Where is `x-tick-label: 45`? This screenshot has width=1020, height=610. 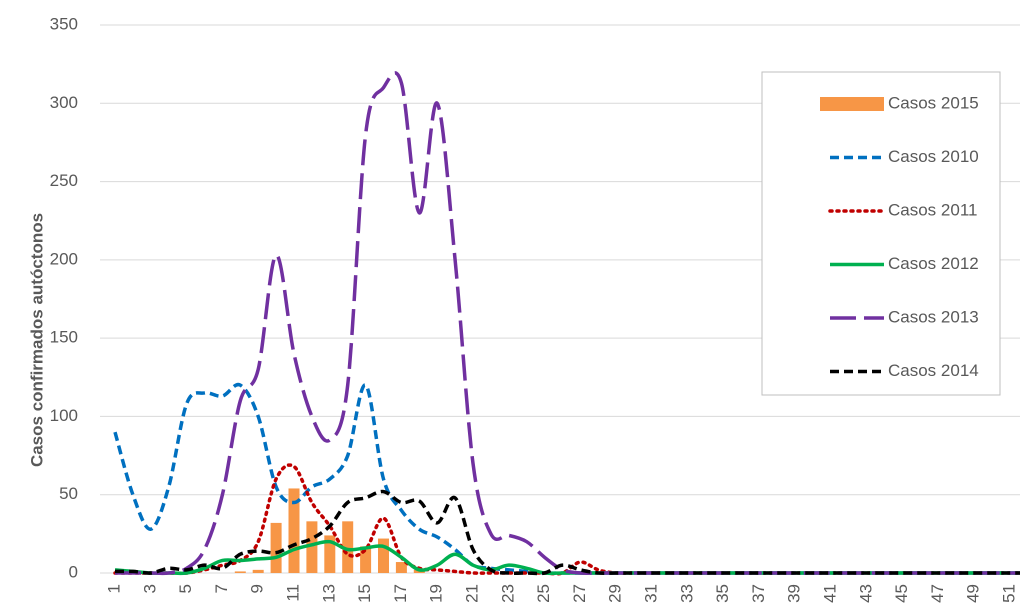
x-tick-label: 45 is located at coordinates (901, 593).